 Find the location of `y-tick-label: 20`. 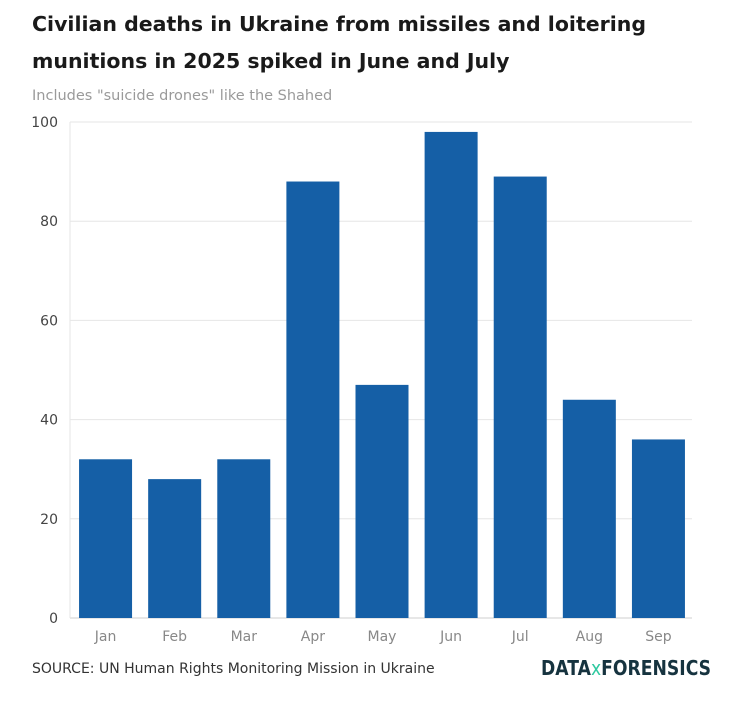

y-tick-label: 20 is located at coordinates (49, 520).